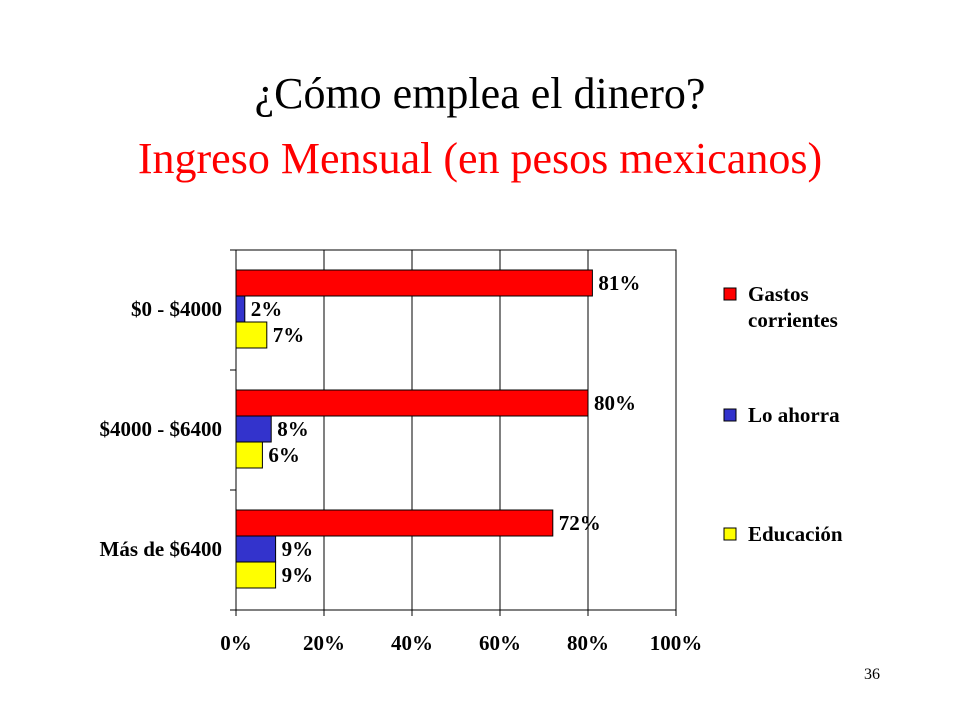  I want to click on legend-label: corrientes, so click(793, 320).